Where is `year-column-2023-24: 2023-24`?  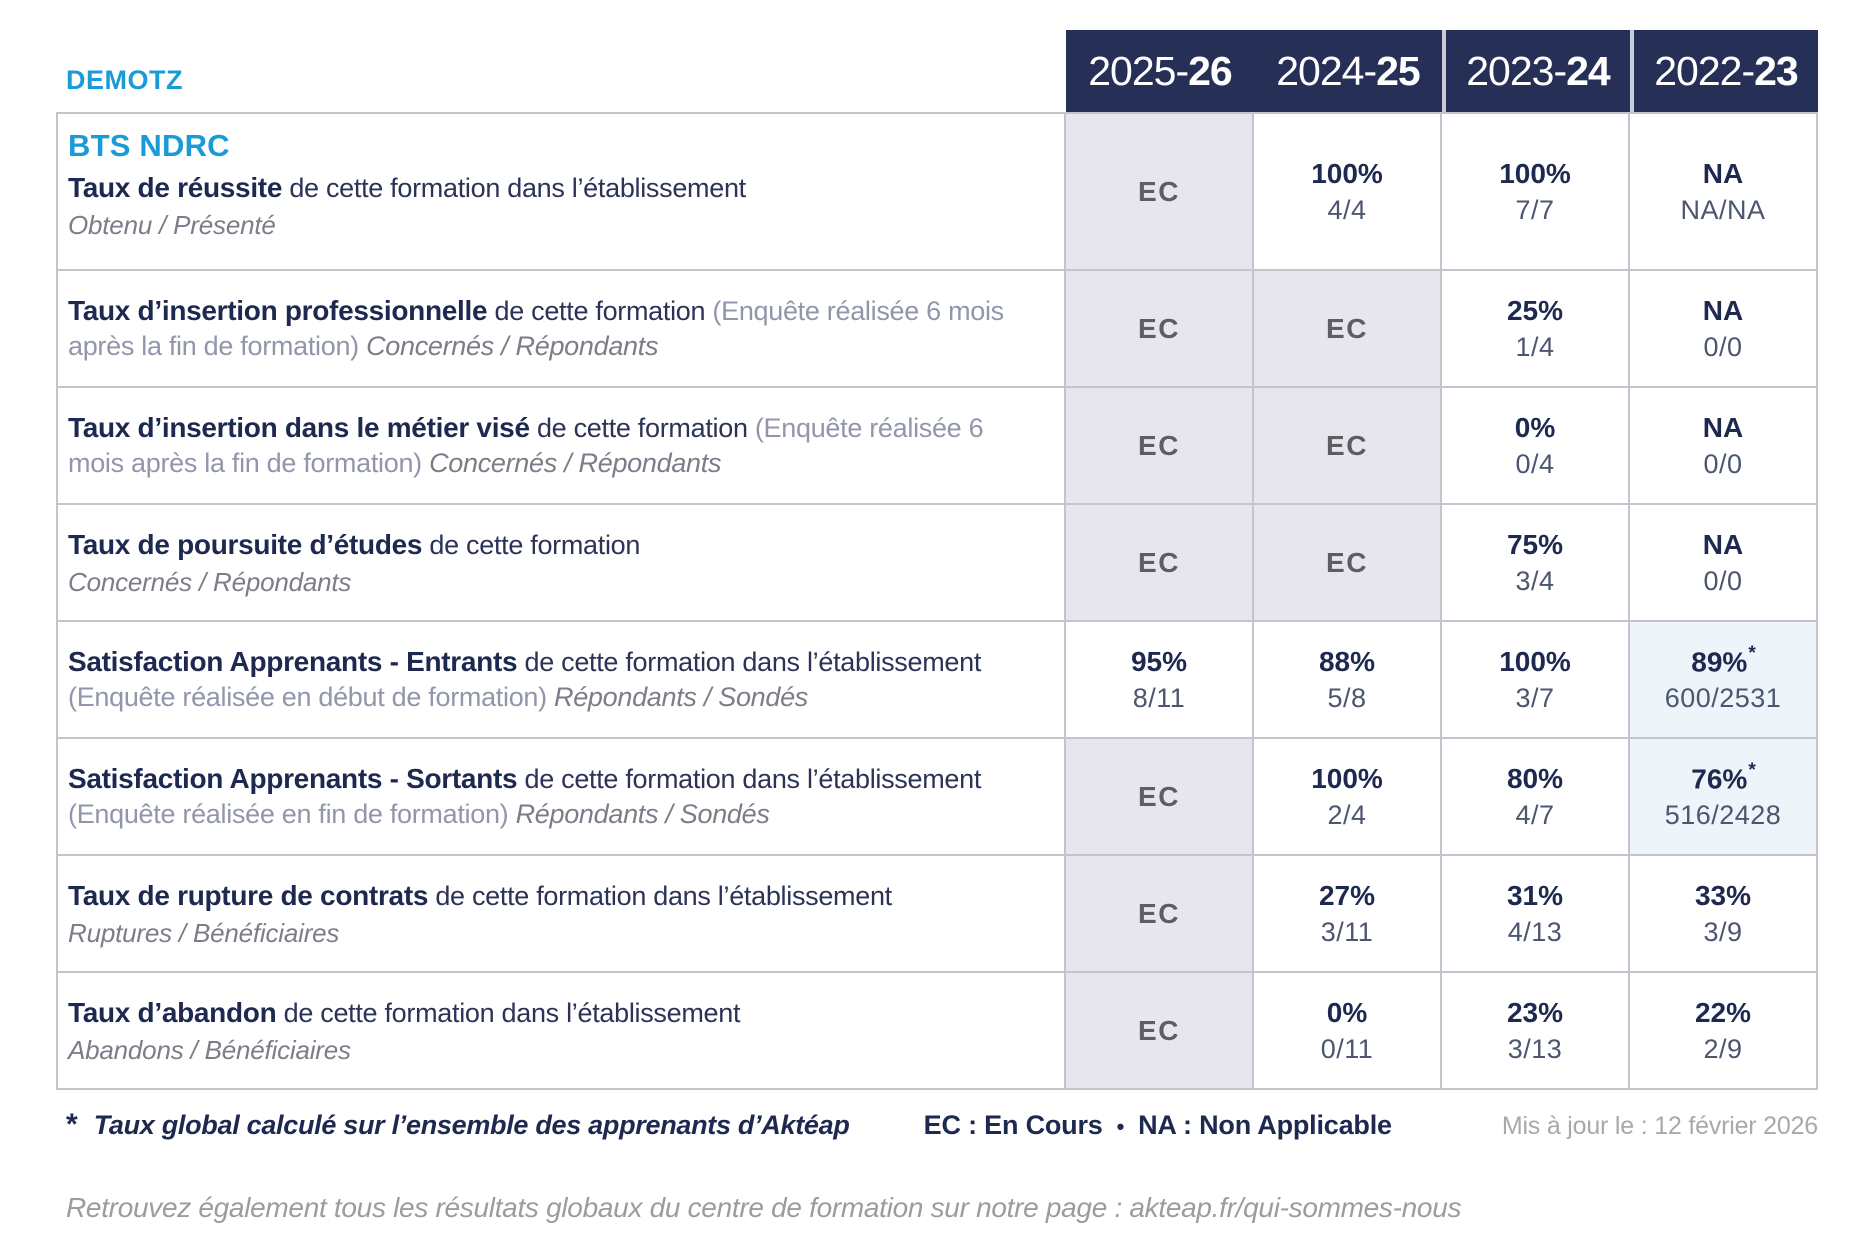
year-column-2023-24: 2023-24 is located at coordinates (1538, 71).